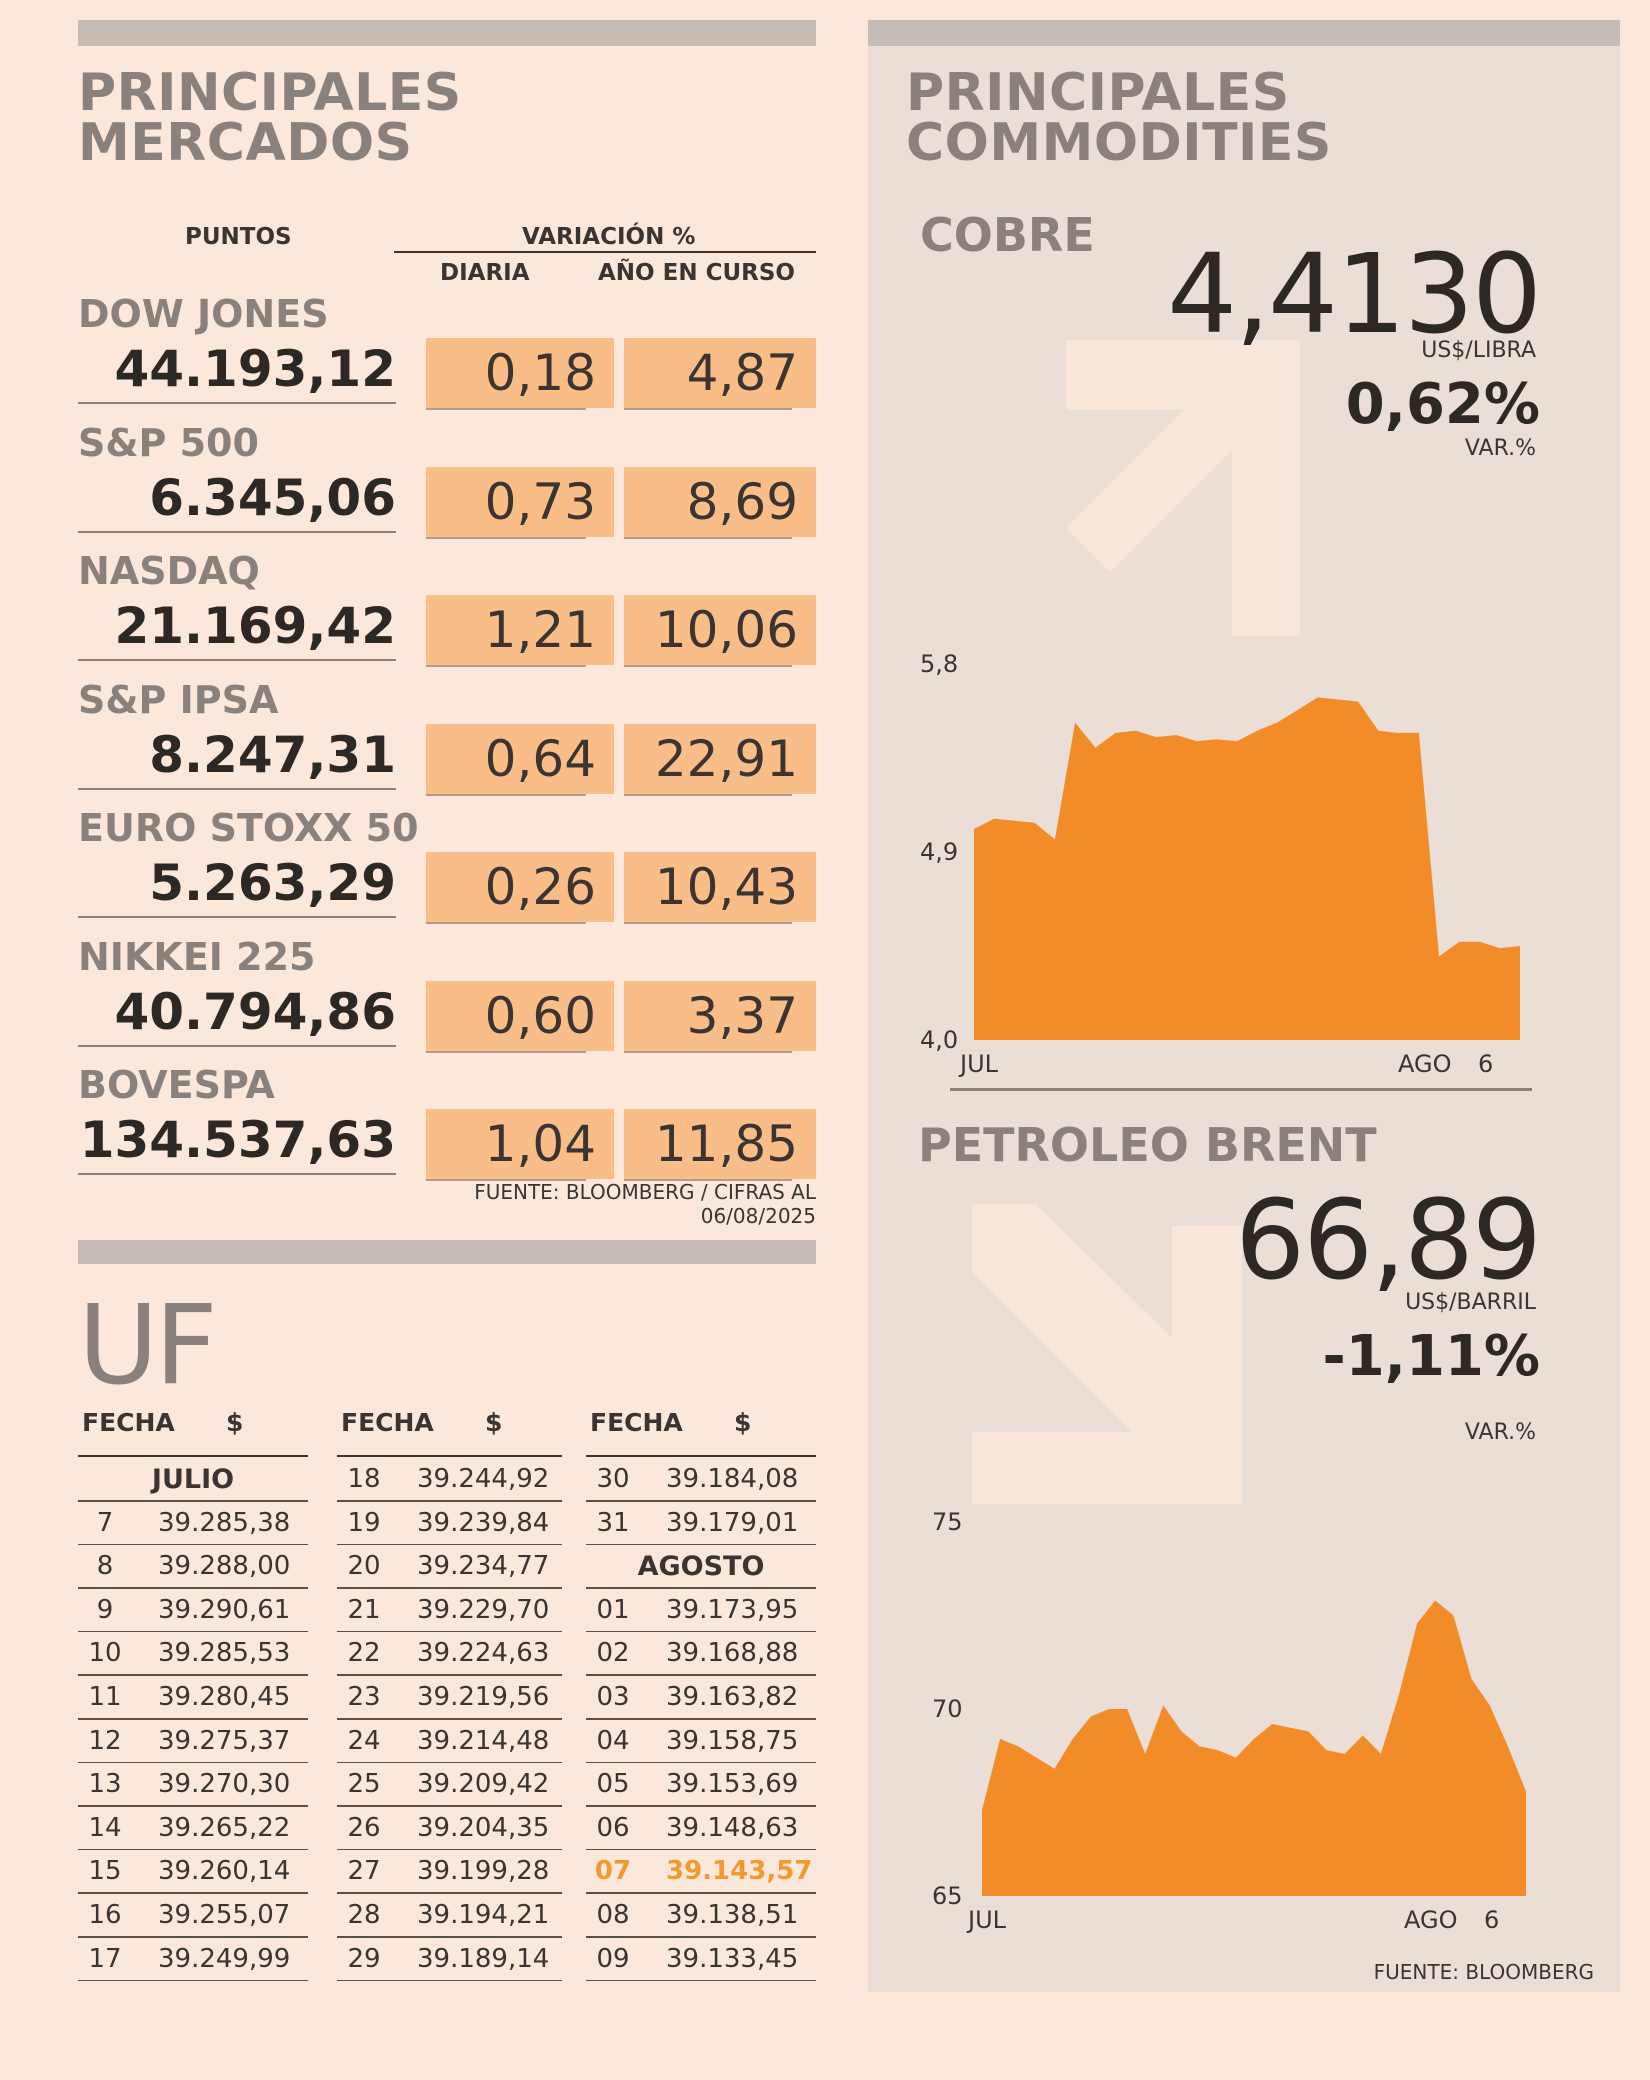 Image resolution: width=1650 pixels, height=2080 pixels. I want to click on uf-value: 39.143,57, so click(739, 1871).